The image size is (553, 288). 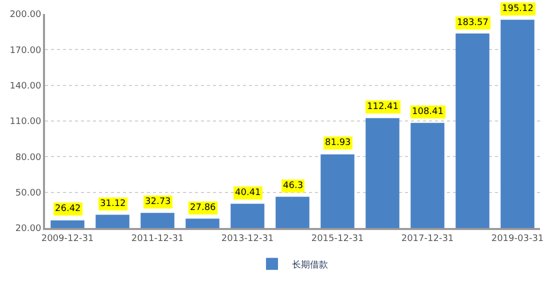 I want to click on data-label: 183.57, so click(x=472, y=23).